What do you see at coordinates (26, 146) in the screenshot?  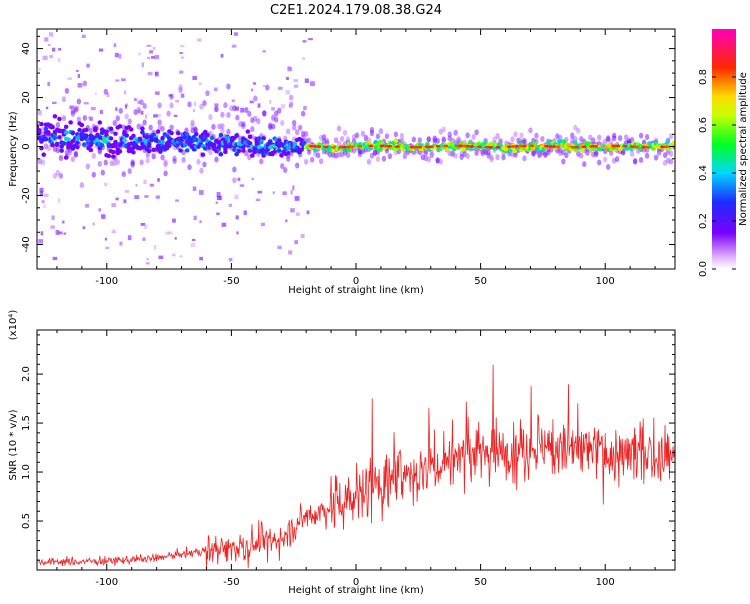 I see `y-tick-label: 0` at bounding box center [26, 146].